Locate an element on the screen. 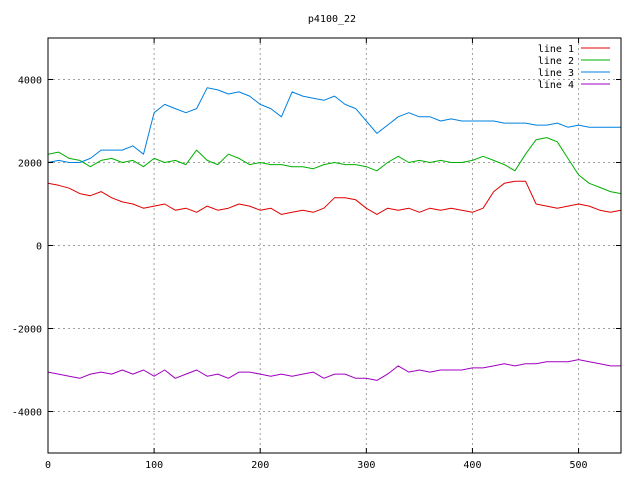 Image resolution: width=640 pixels, height=480 pixels. y-tick-label: 0 is located at coordinates (39, 247).